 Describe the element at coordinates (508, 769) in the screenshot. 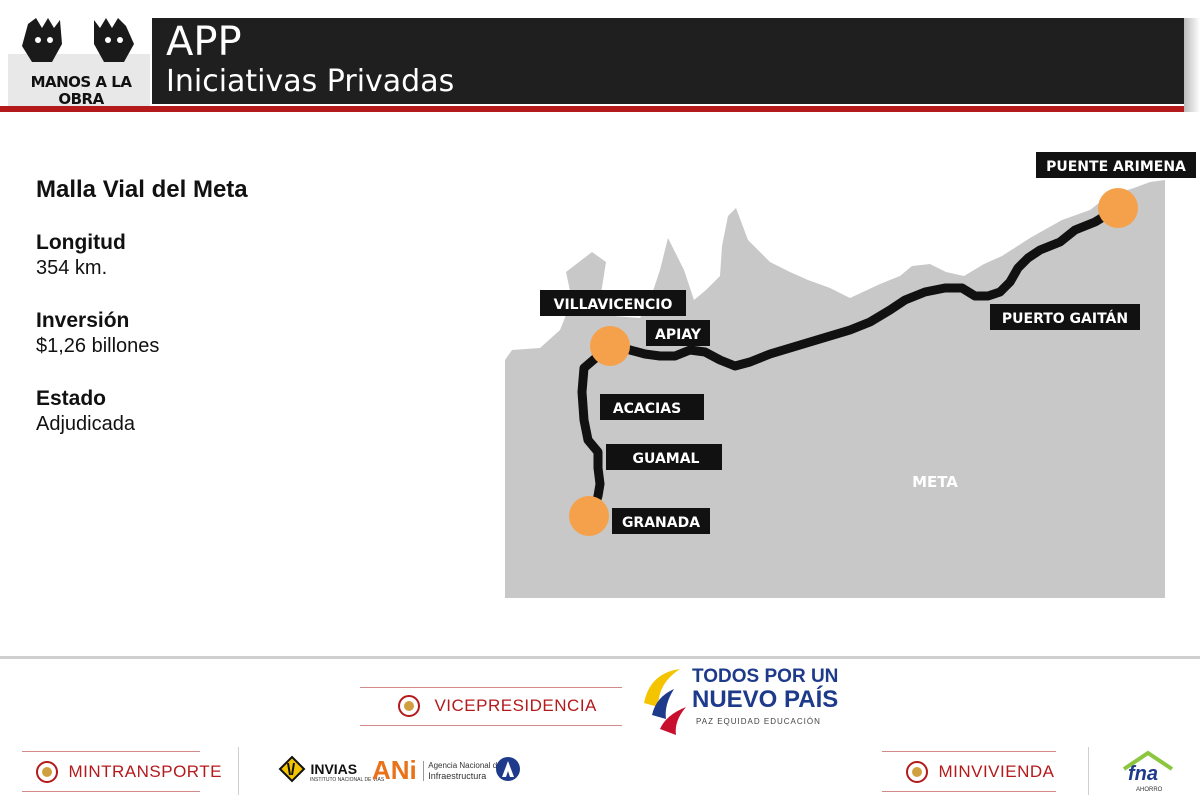

I see `aerocivil-icon` at that location.